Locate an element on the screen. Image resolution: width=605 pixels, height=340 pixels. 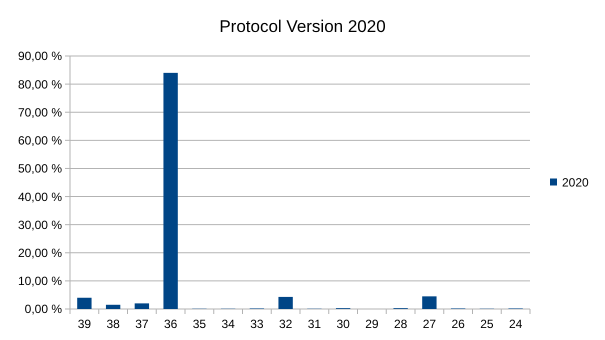
x-tick-label: 28 is located at coordinates (401, 324).